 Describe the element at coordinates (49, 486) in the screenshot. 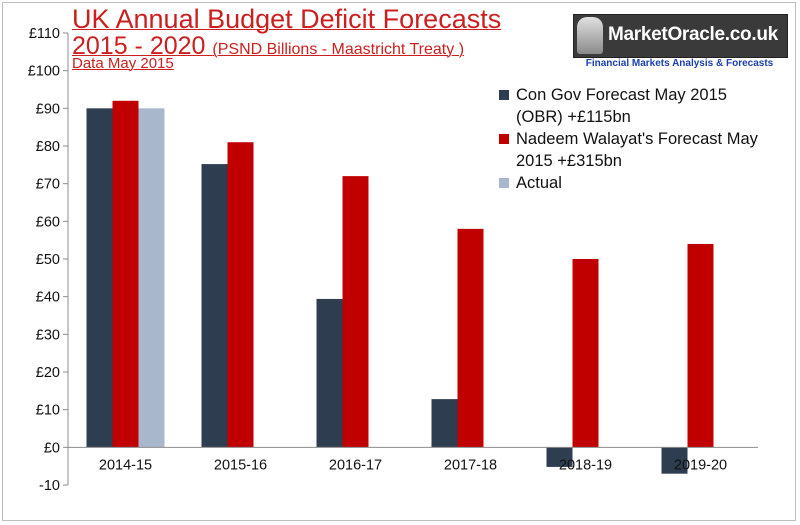

I see `y-tick-label: -10` at that location.